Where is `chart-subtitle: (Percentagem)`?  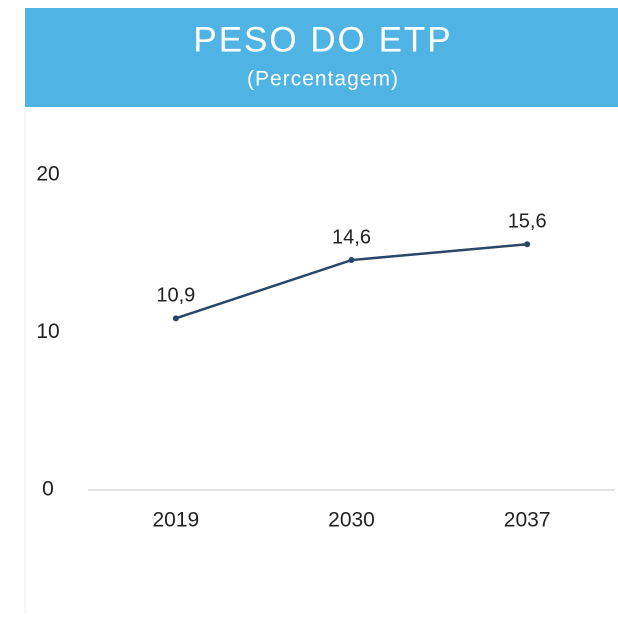 chart-subtitle: (Percentagem) is located at coordinates (323, 79).